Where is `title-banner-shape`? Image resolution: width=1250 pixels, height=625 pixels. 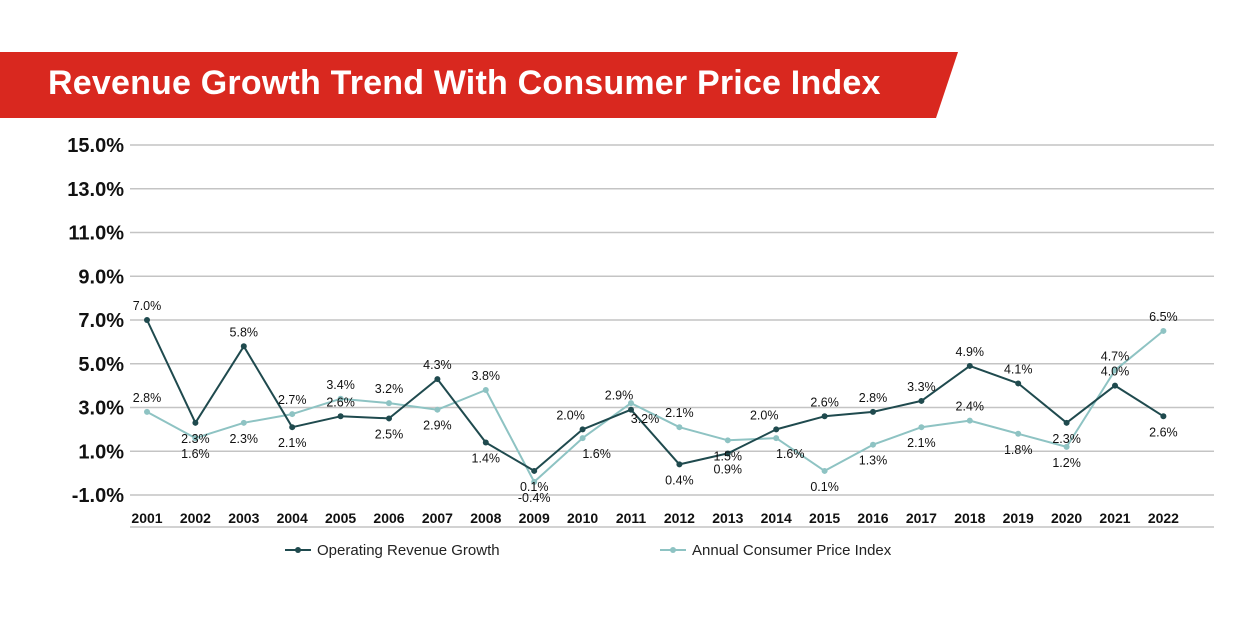
title-banner-shape is located at coordinates (479, 85).